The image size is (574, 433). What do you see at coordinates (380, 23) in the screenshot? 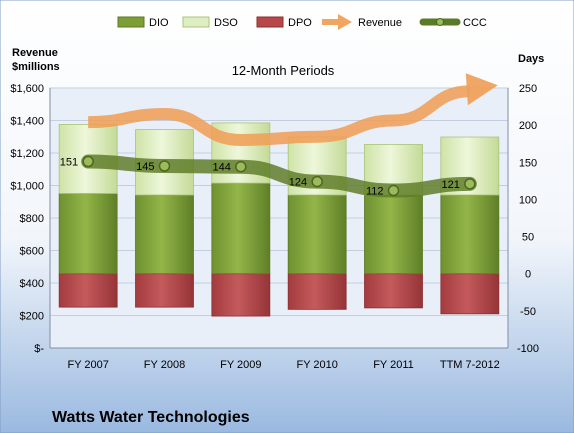
I see `legend-label-revenue: Revenue` at bounding box center [380, 23].